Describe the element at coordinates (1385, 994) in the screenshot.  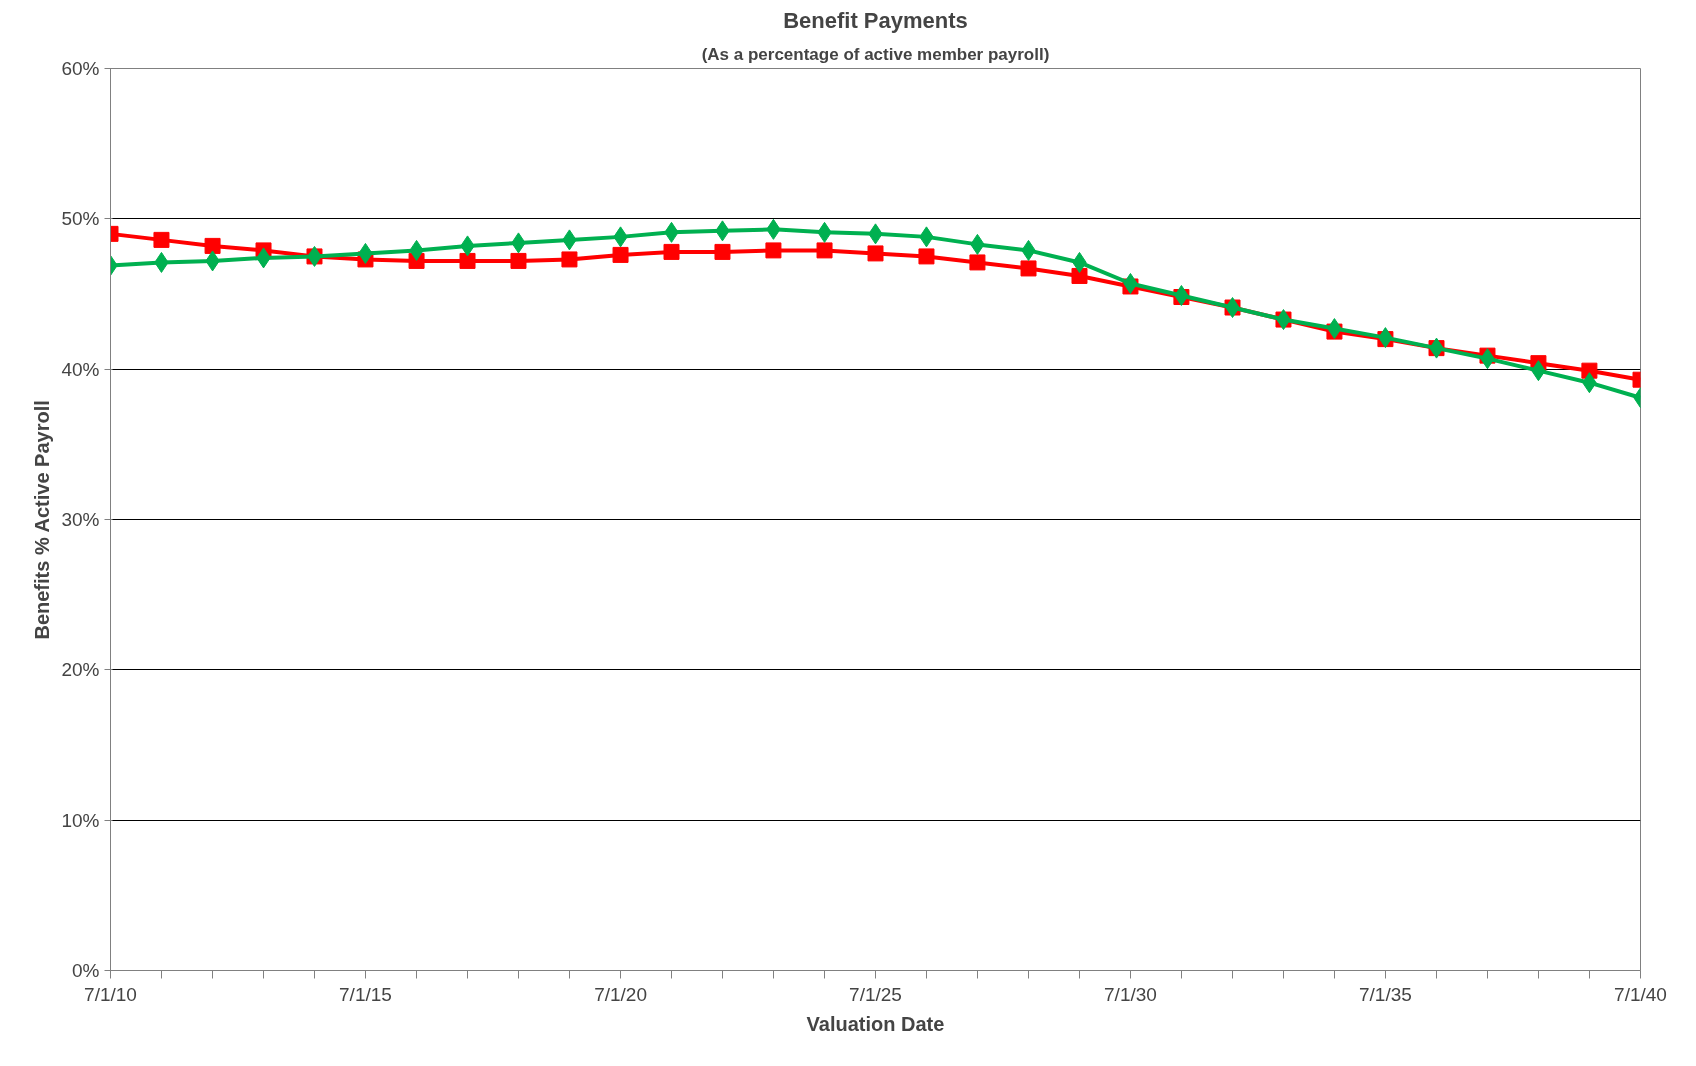
I see `x-tick-label: 7/1/35` at that location.